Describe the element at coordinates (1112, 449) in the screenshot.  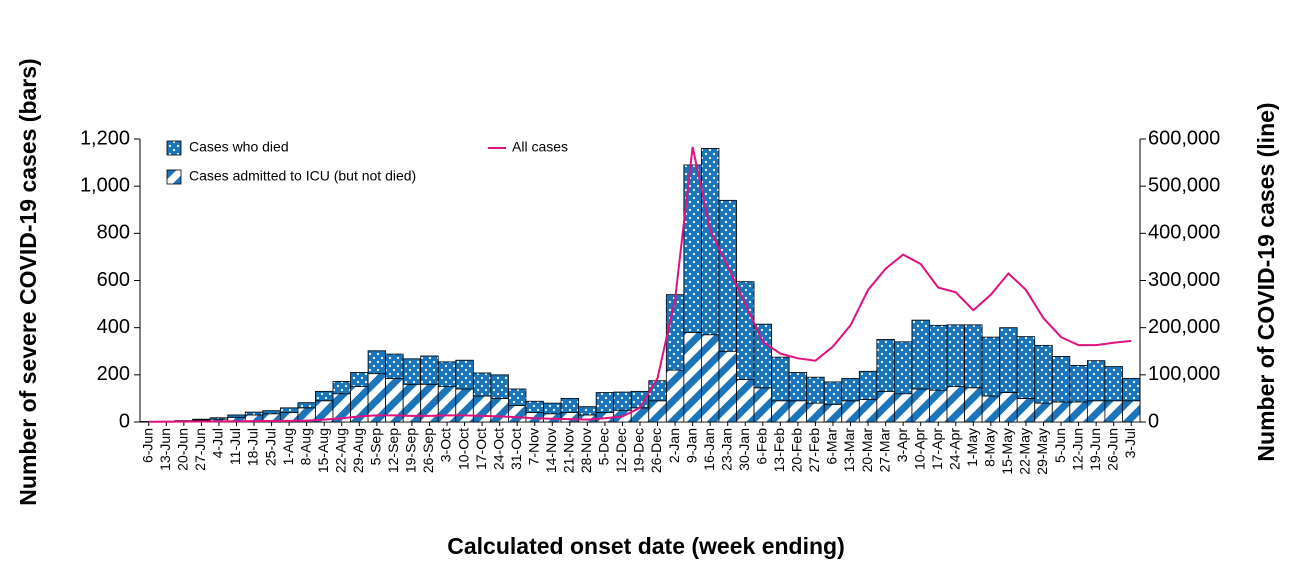
I see `x-tick-label: 26-Jun` at that location.